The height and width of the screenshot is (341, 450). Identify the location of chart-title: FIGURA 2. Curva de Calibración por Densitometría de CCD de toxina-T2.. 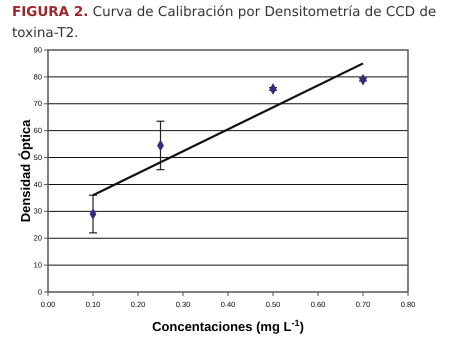
(224, 22).